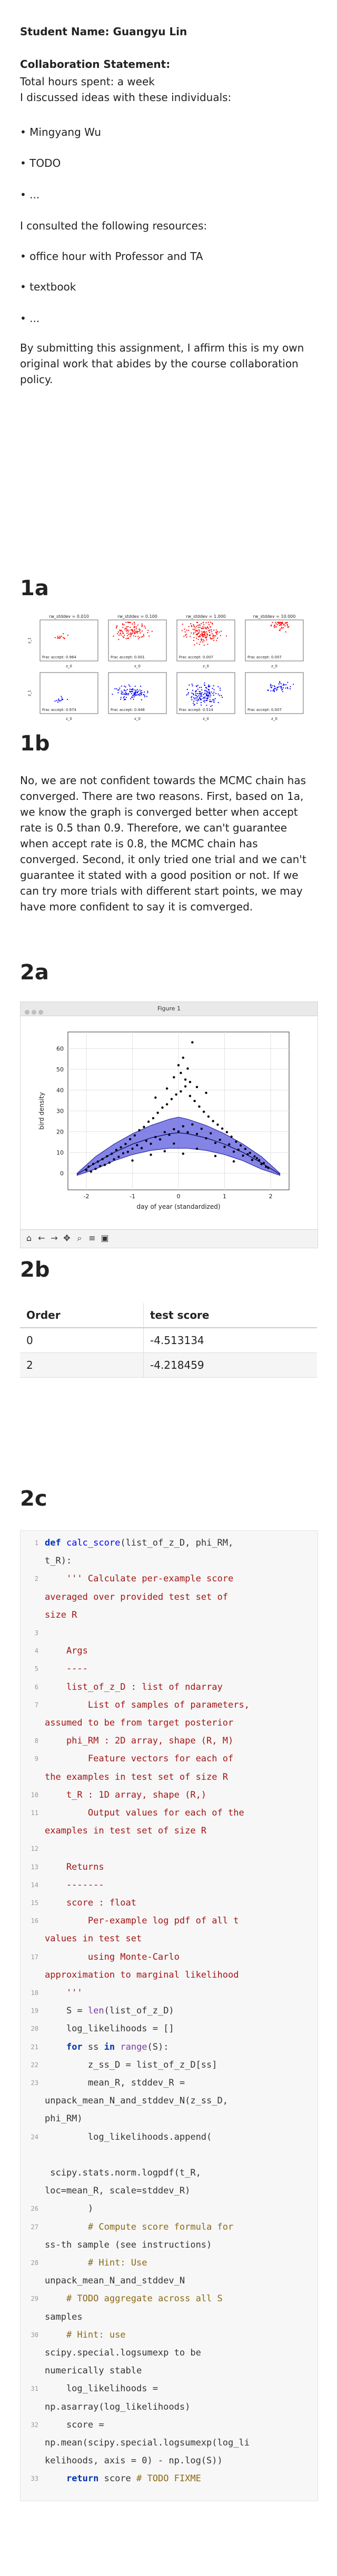  Describe the element at coordinates (63, 696) in the screenshot. I see `sample-panel: Frac accept: 0.974 z_0 z_1` at that location.